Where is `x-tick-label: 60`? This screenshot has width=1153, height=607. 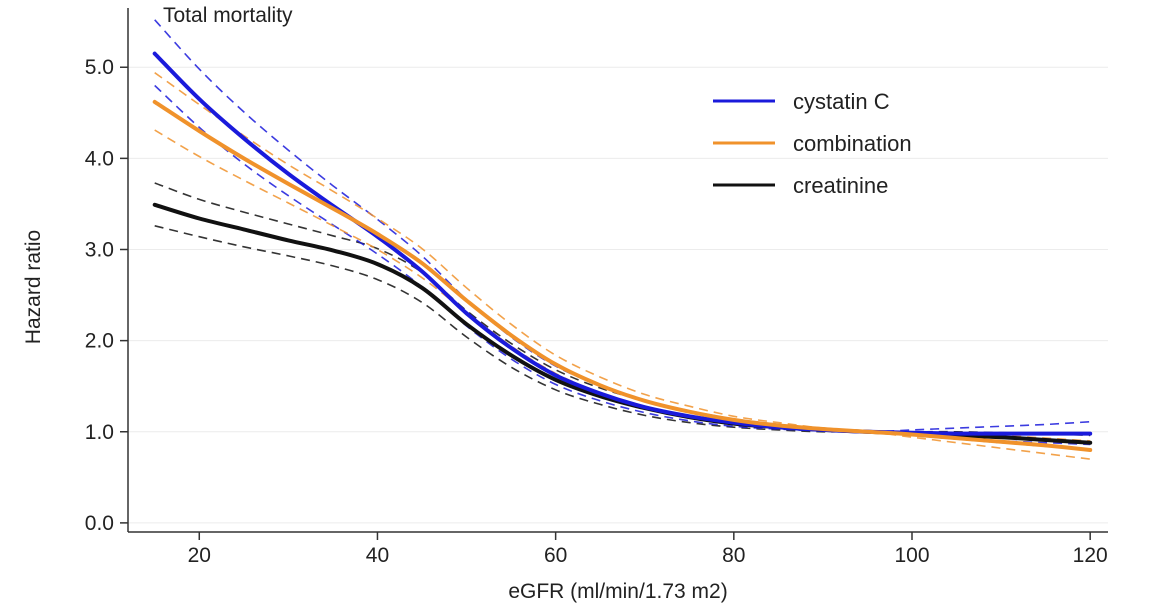
x-tick-label: 60 is located at coordinates (555, 555).